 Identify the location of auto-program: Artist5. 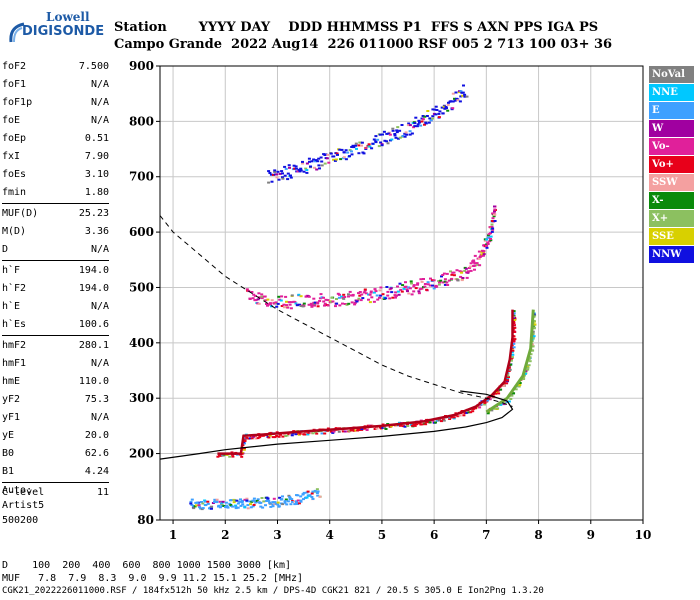
(23, 505).